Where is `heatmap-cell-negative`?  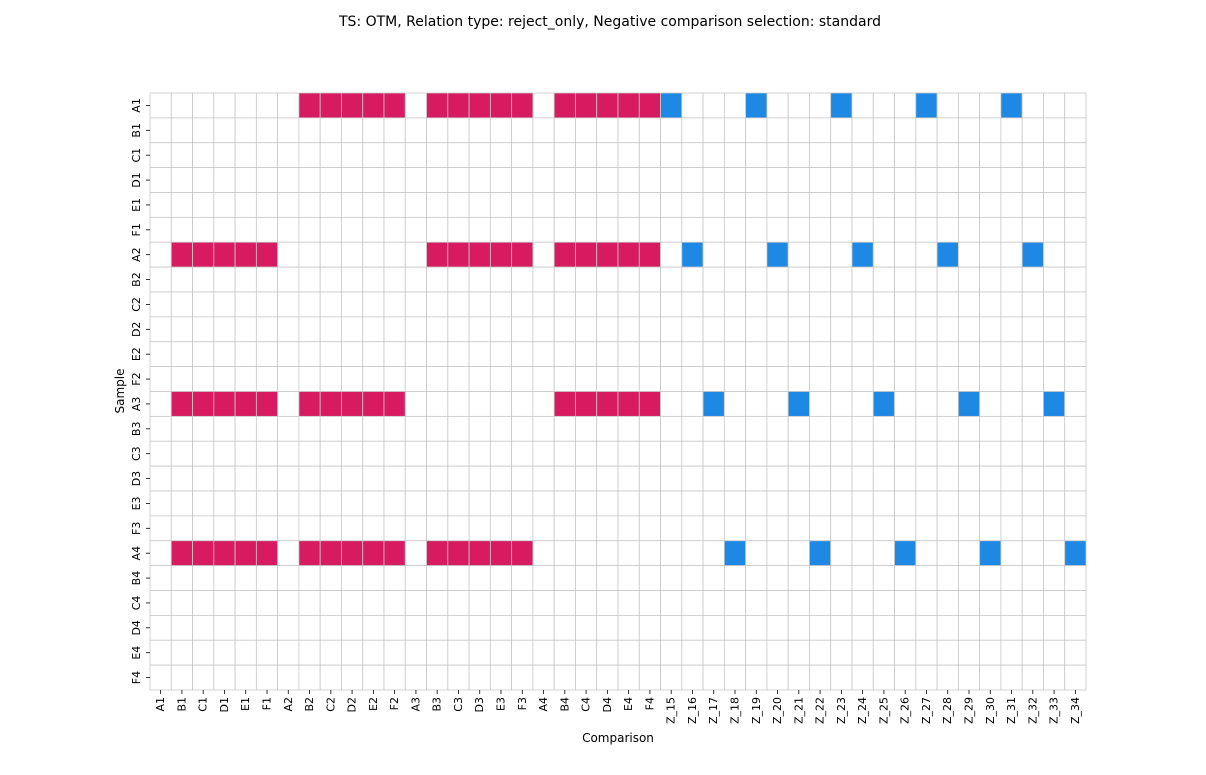
heatmap-cell-negative is located at coordinates (820, 553).